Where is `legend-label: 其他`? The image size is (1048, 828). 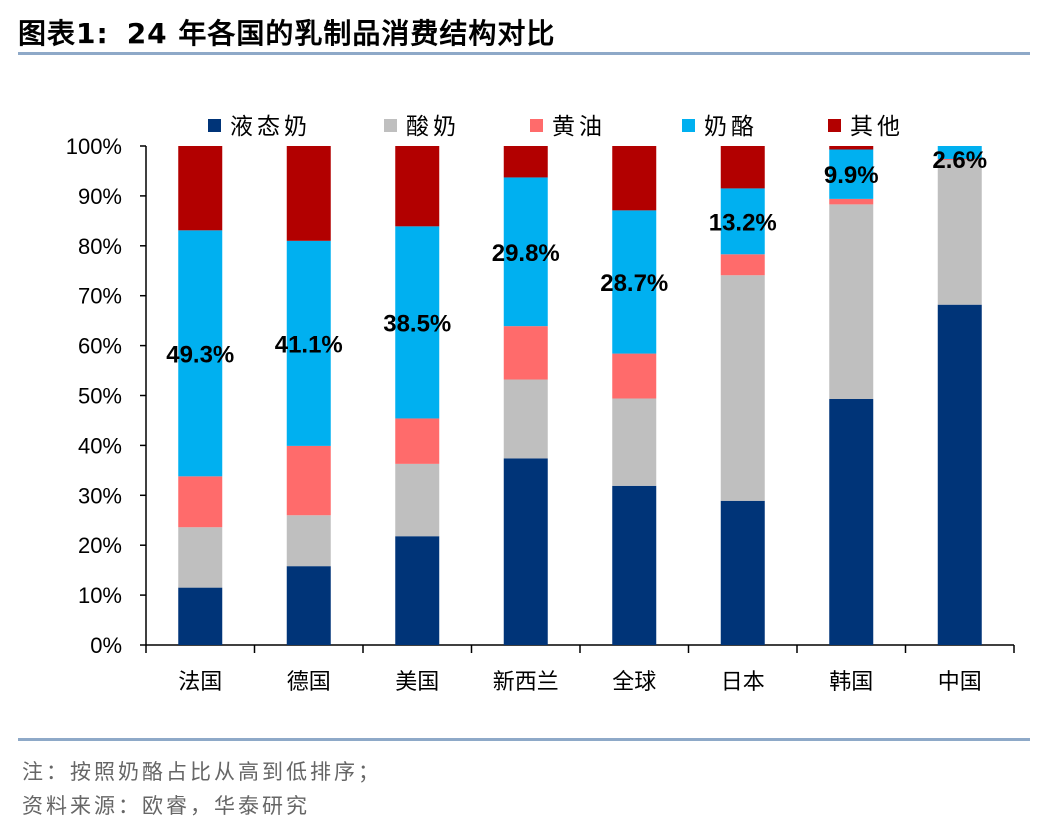
legend-label: 其他 is located at coordinates (877, 127).